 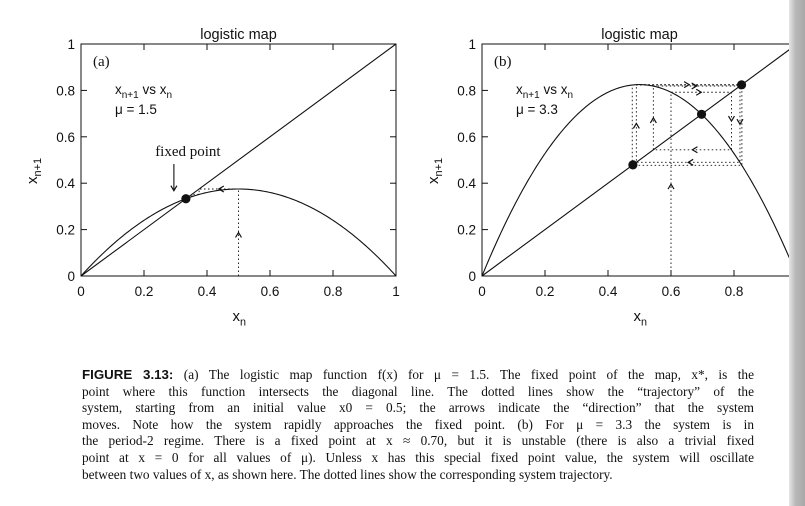 I want to click on caption-label: FIGURE 3.13:, so click(x=128, y=374).